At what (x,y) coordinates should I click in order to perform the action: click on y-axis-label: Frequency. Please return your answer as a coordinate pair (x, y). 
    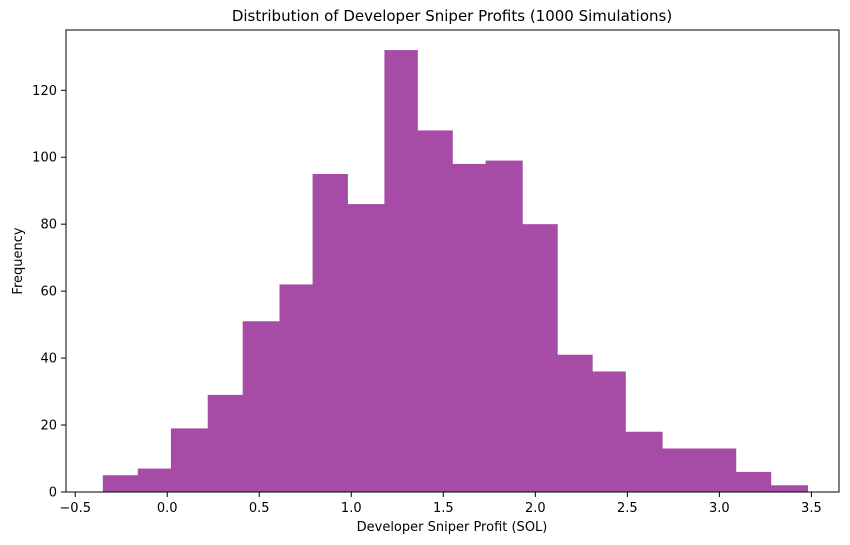
    Looking at the image, I should click on (18, 260).